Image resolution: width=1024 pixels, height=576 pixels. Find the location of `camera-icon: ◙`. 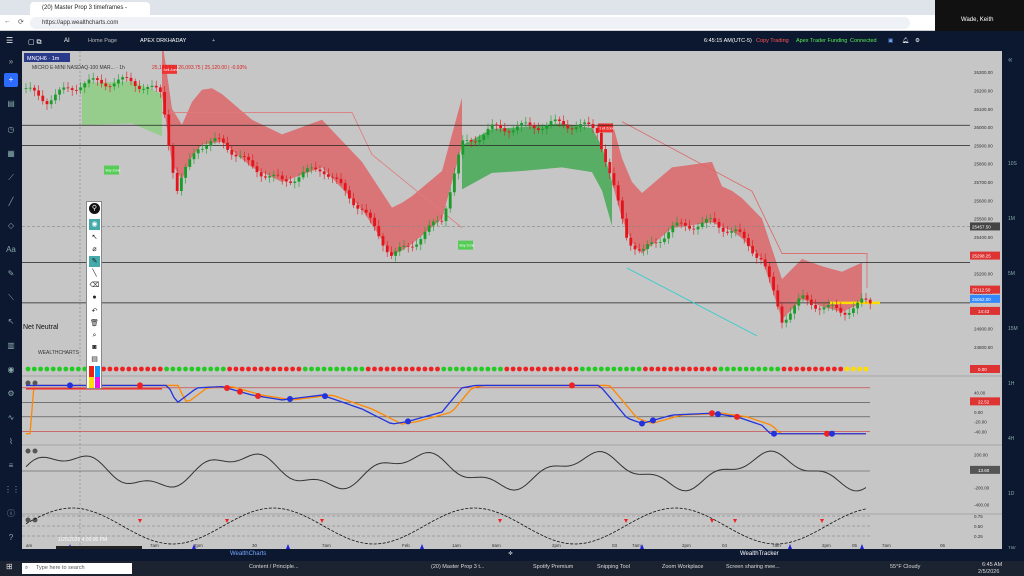

camera-icon: ◙ is located at coordinates (94, 347).